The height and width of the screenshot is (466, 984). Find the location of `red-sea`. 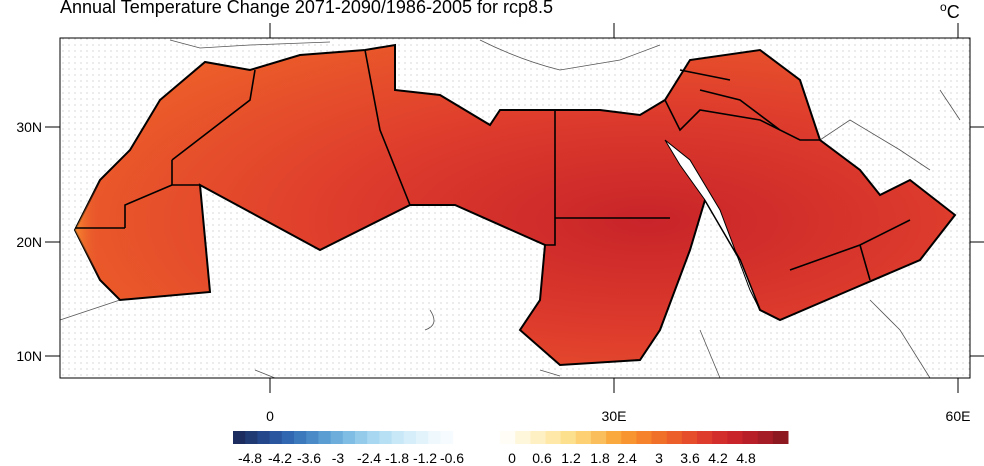

red-sea is located at coordinates (712, 225).